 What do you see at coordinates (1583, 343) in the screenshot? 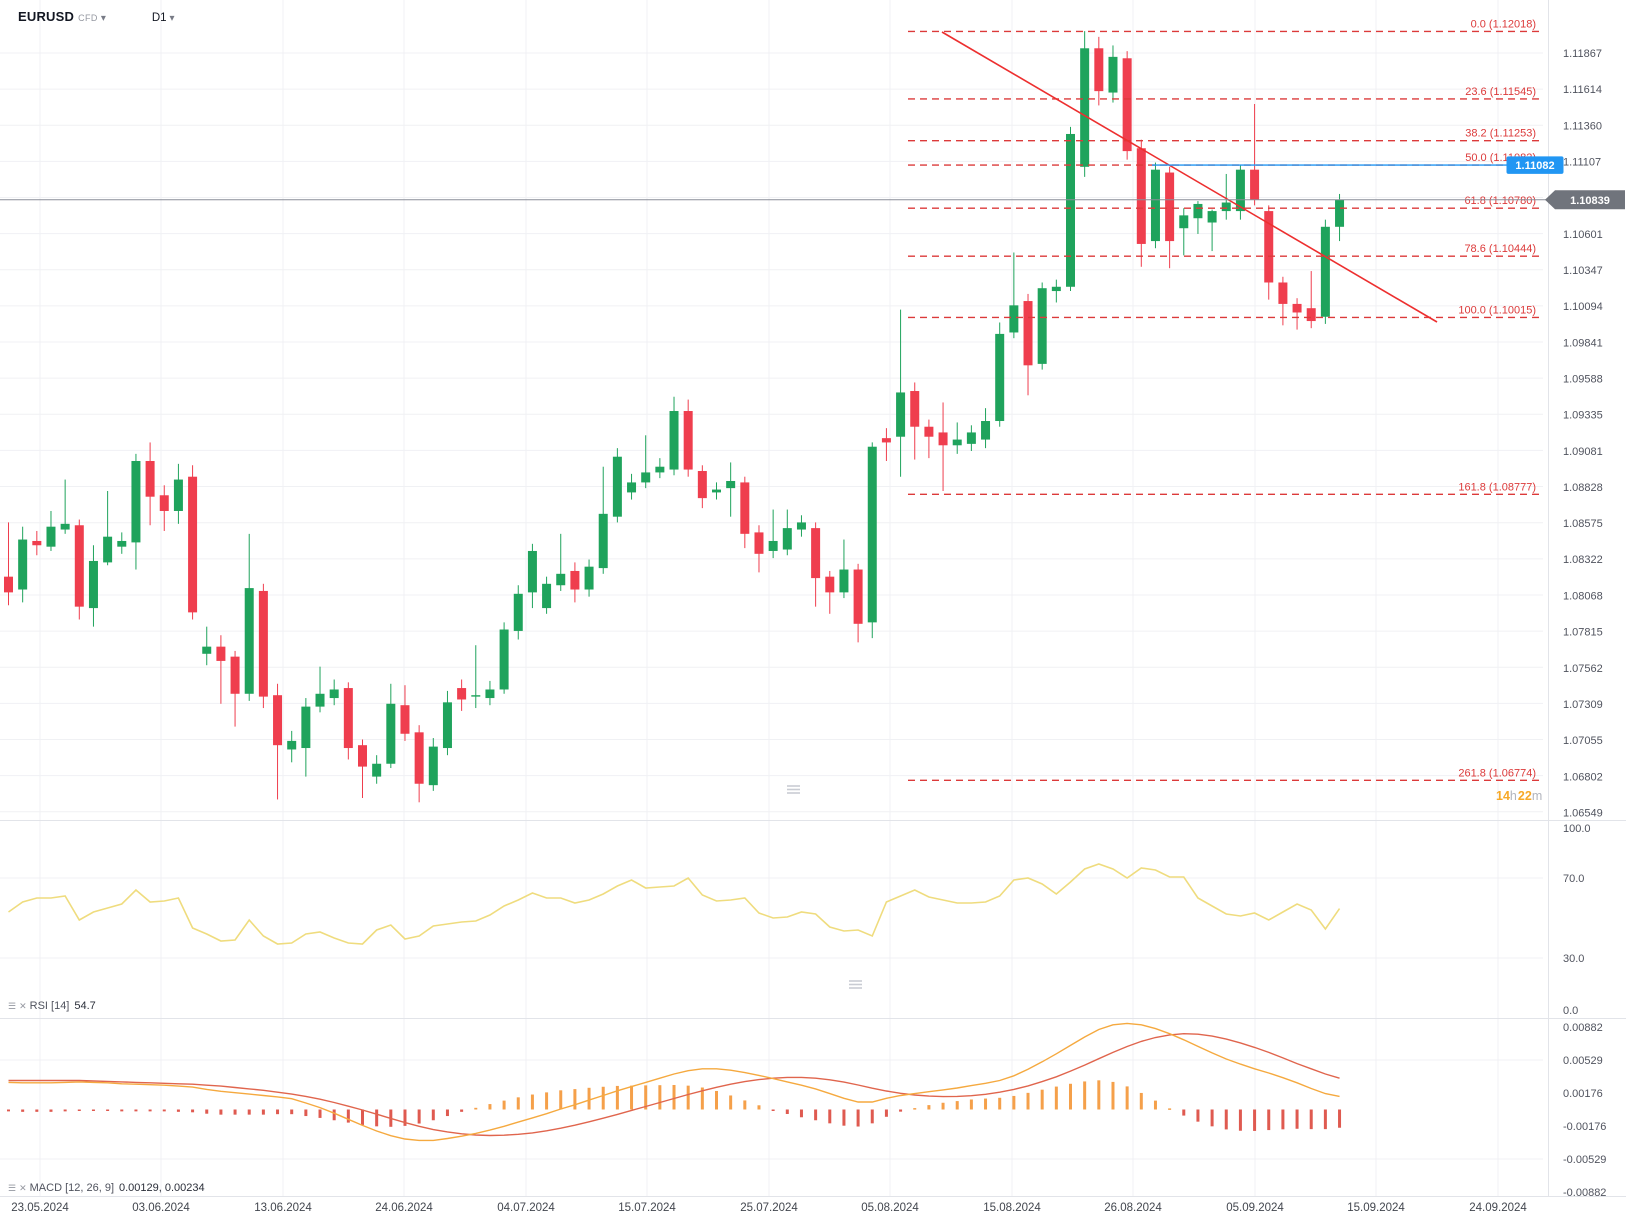
I see `price-axis-label: 1.09841` at bounding box center [1583, 343].